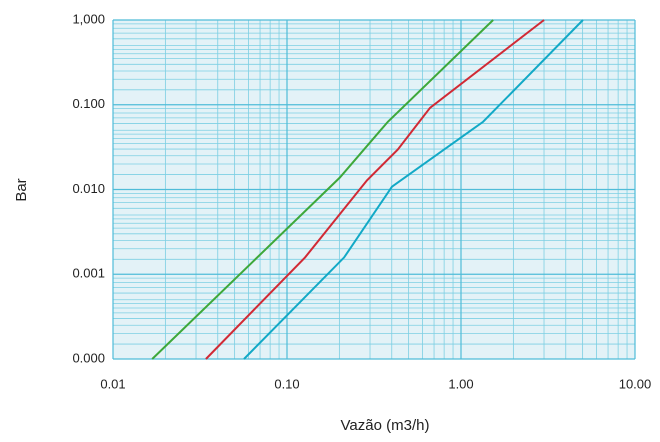  What do you see at coordinates (21, 189) in the screenshot?
I see `y-axis-title: Bar` at bounding box center [21, 189].